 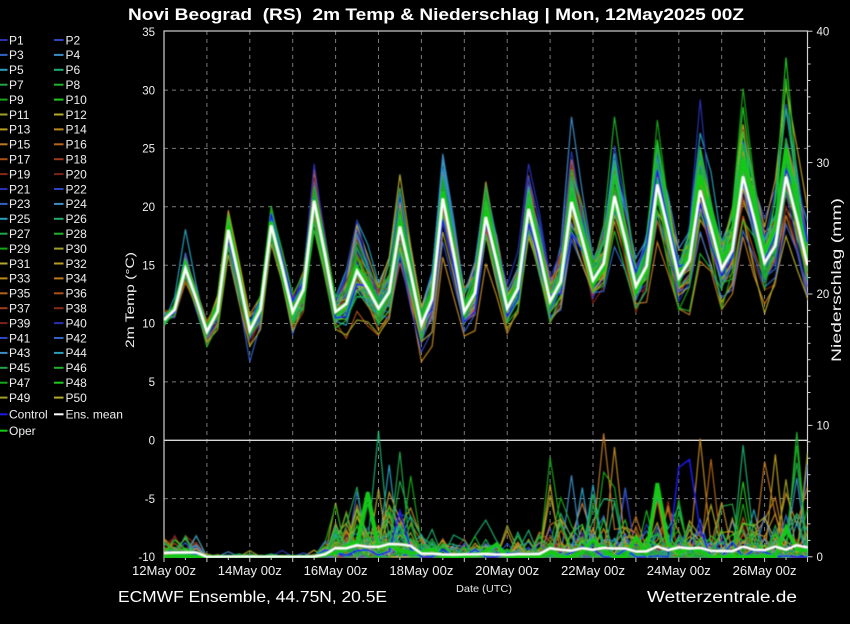 What do you see at coordinates (77, 264) in the screenshot?
I see `svg-text: P32` at bounding box center [77, 264].